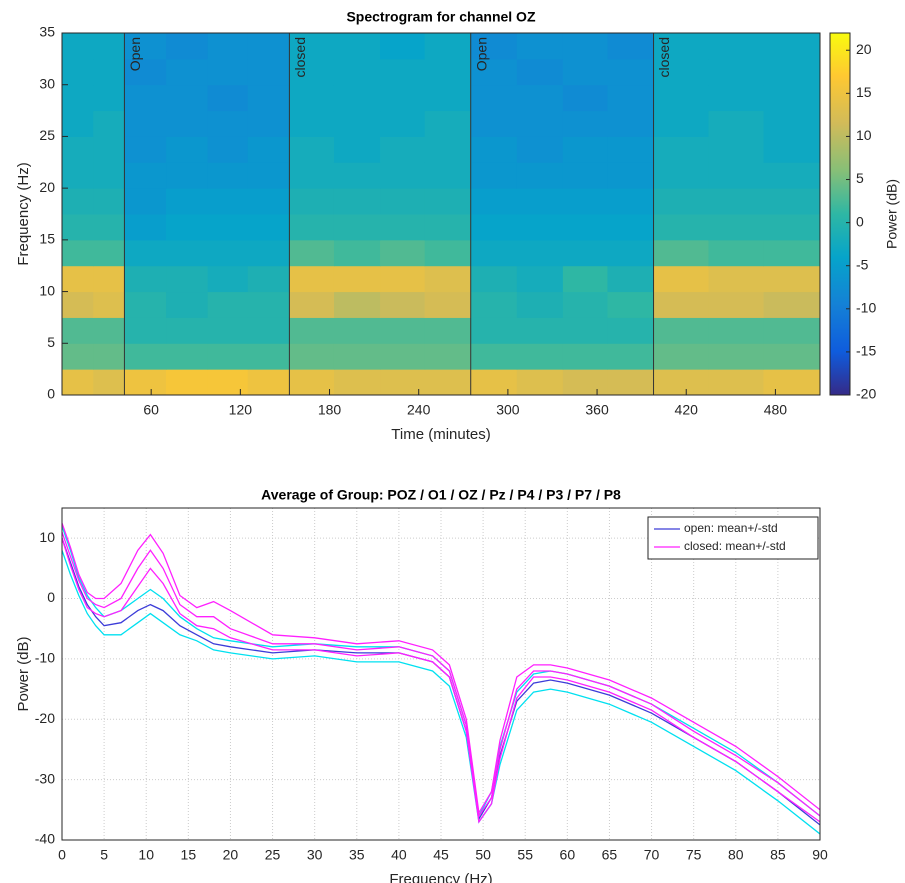  What do you see at coordinates (652, 855) in the screenshot?
I see `x-tick-label: 70` at bounding box center [652, 855].